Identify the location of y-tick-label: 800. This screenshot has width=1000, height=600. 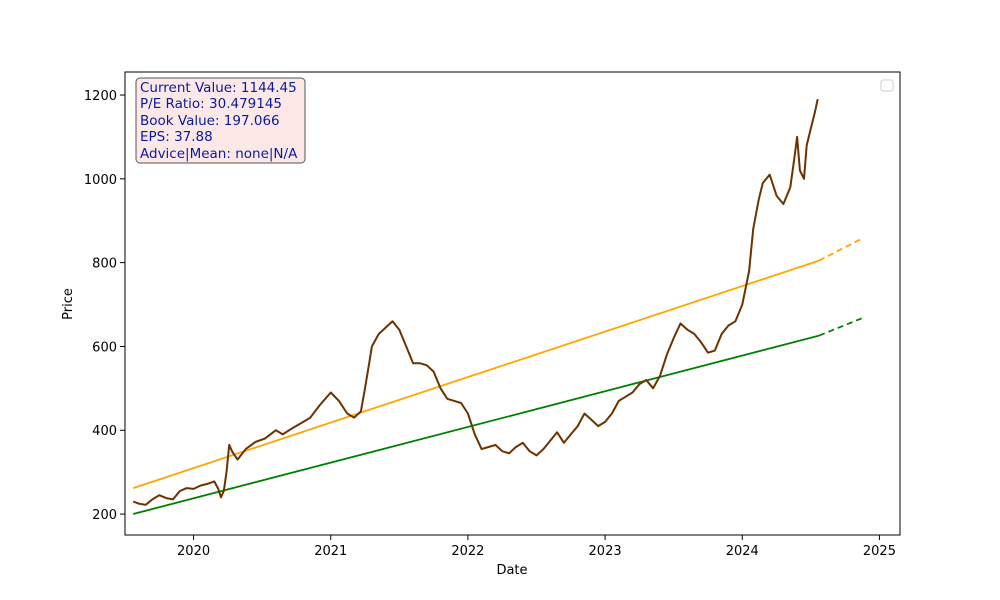
(104, 264).